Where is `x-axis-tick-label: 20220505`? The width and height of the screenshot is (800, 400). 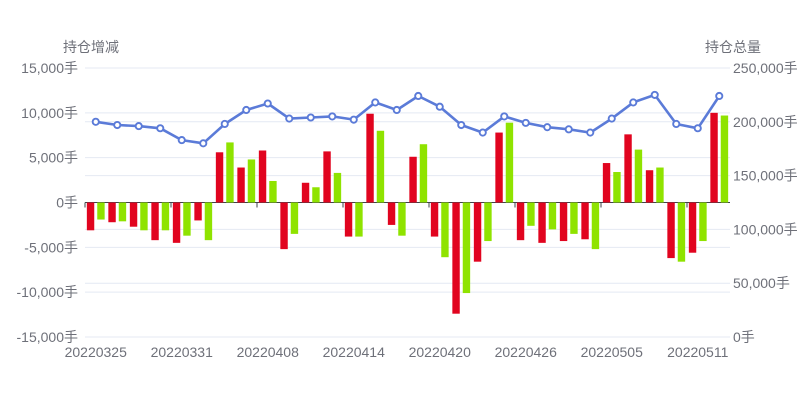 x-axis-tick-label: 20220505 is located at coordinates (612, 352).